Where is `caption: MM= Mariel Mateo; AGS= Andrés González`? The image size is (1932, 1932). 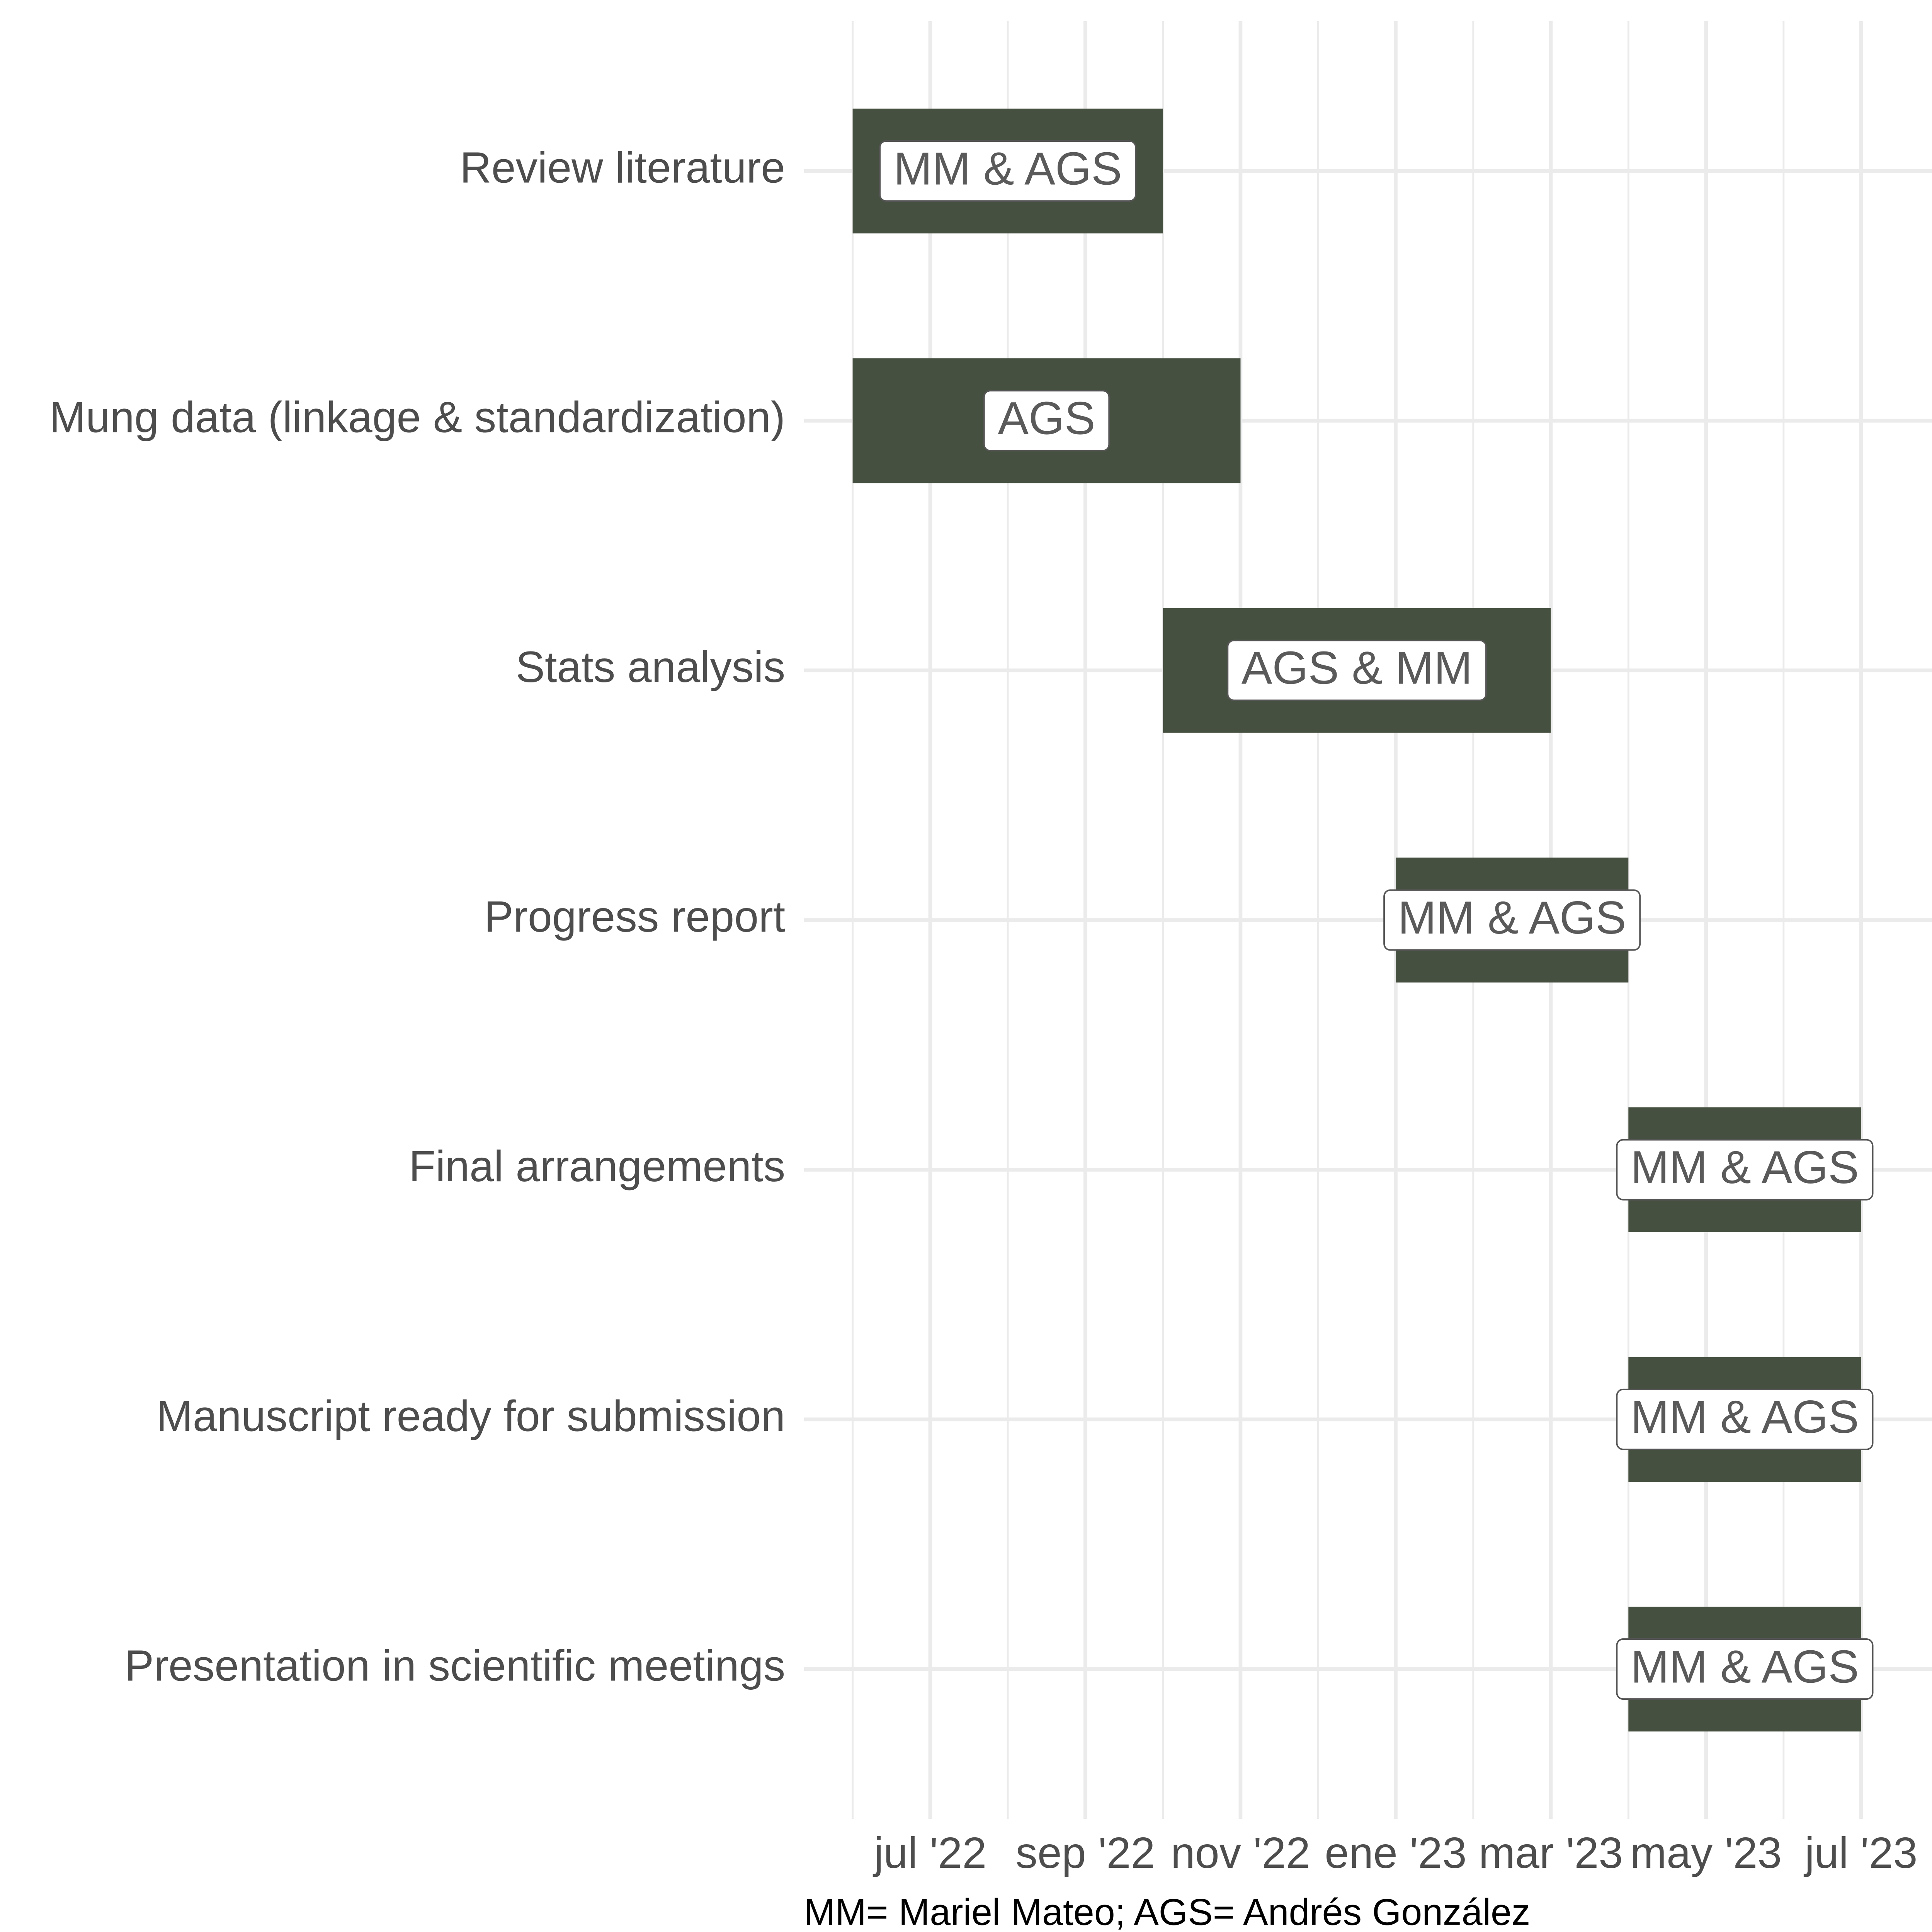 caption: MM= Mariel Mateo; AGS= Andrés González is located at coordinates (1168, 1912).